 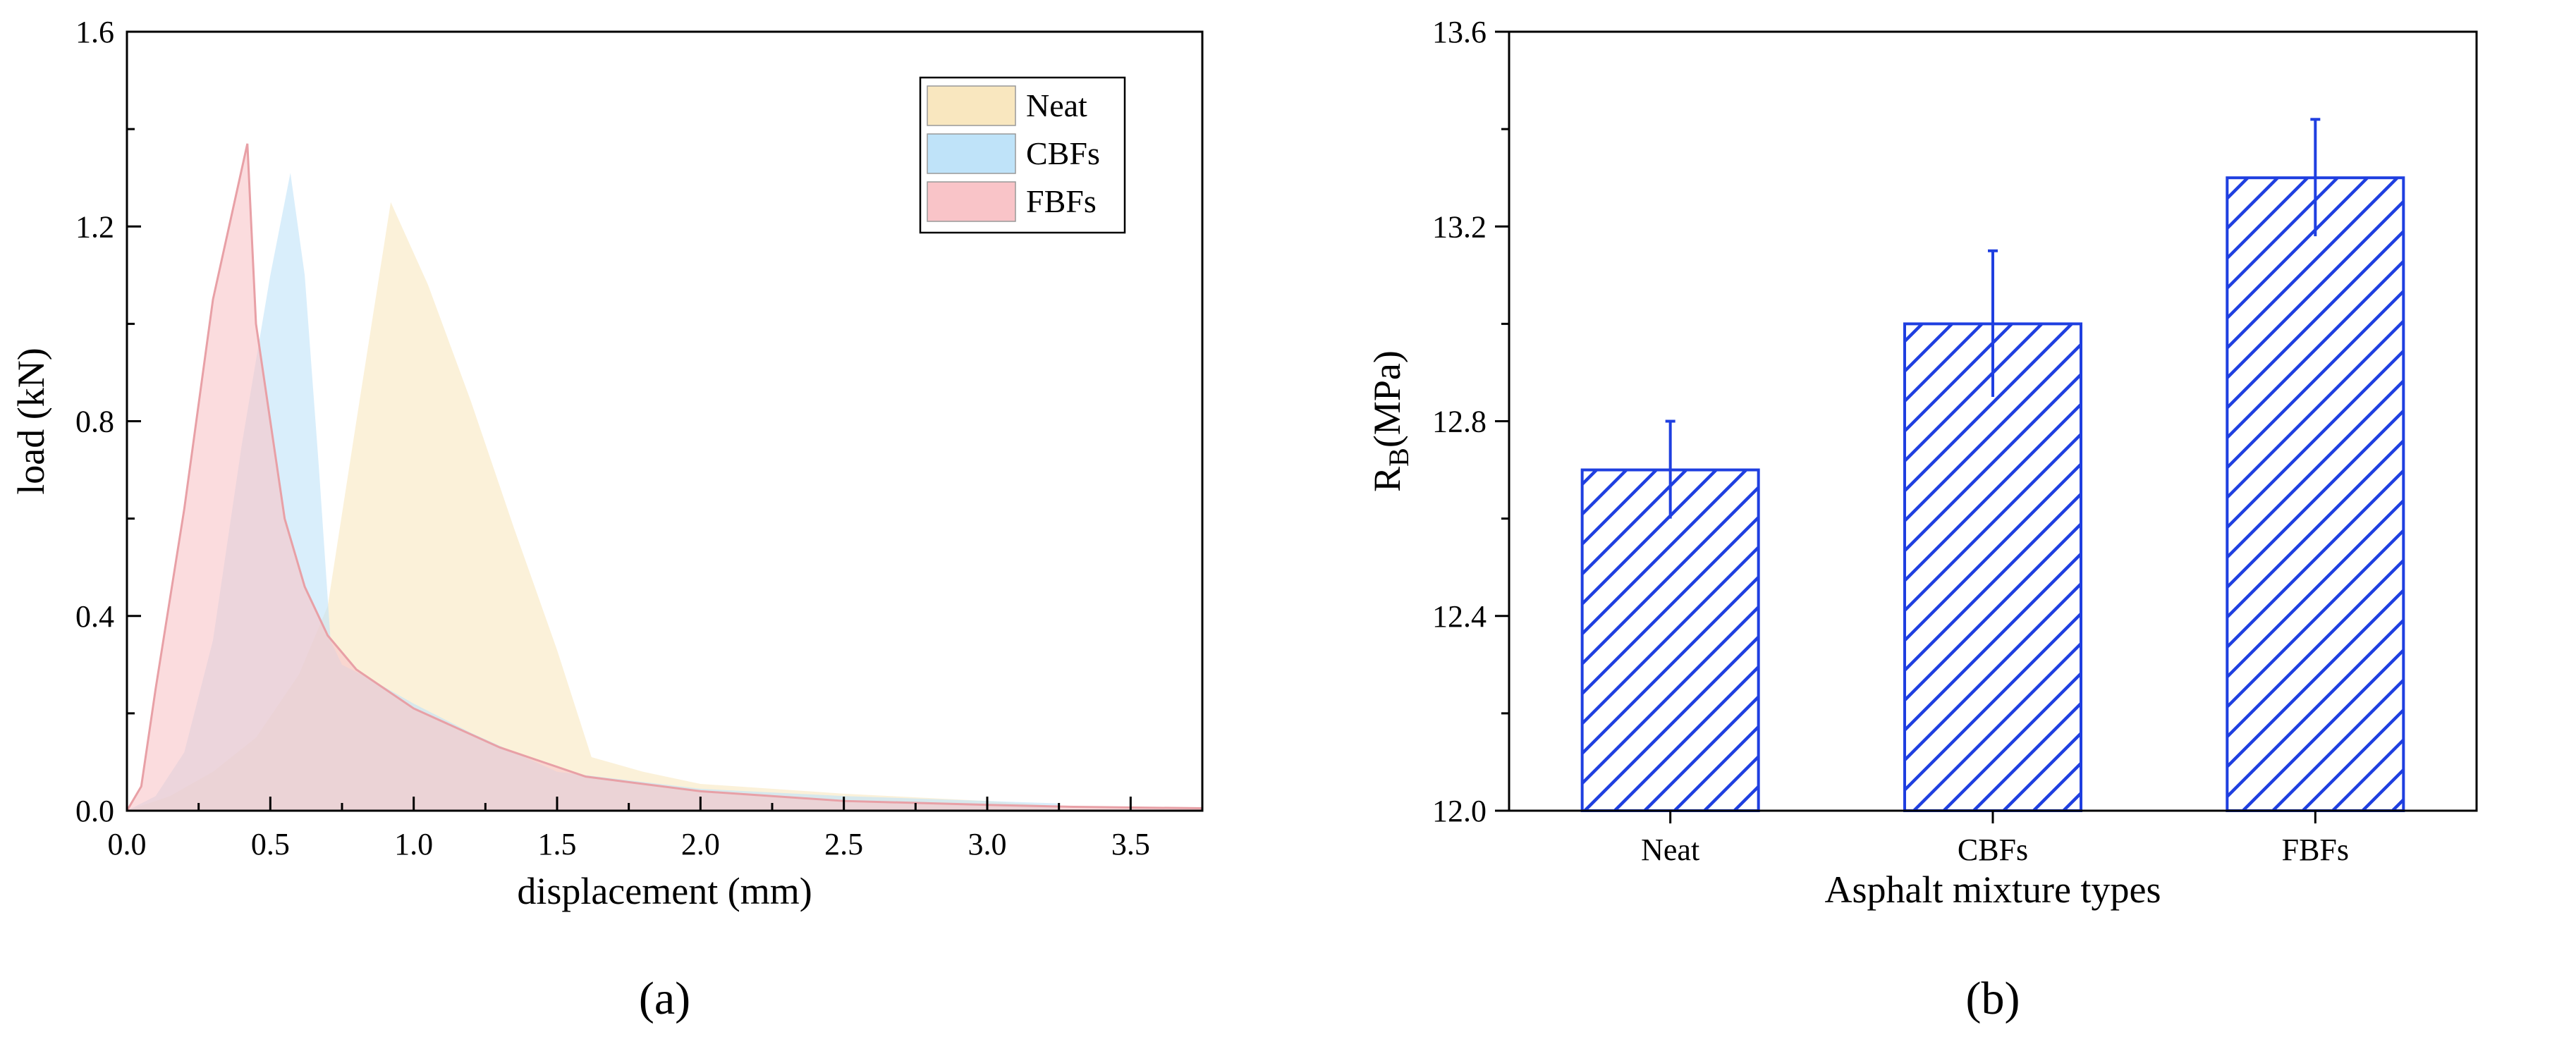 What do you see at coordinates (1459, 422) in the screenshot?
I see `y-tick-label: 12.8` at bounding box center [1459, 422].